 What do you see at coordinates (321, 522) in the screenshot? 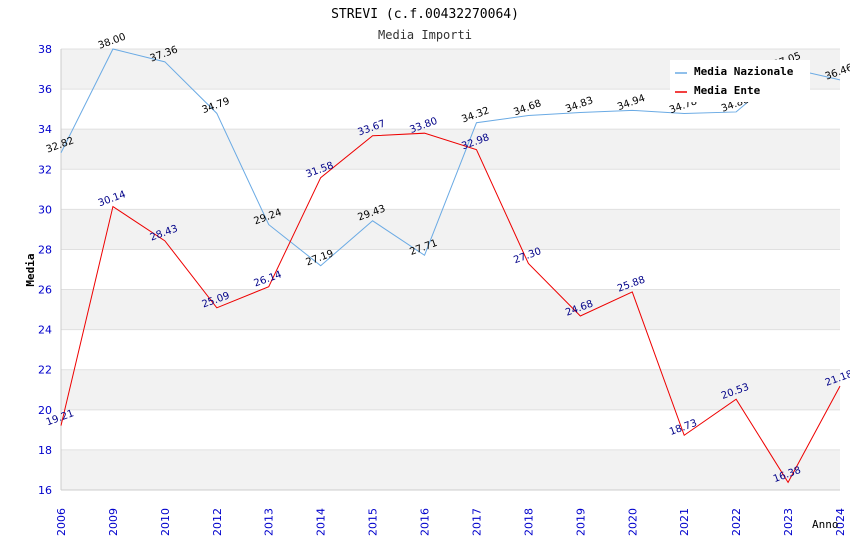
I see `x-tick-label: 2014` at bounding box center [321, 522].